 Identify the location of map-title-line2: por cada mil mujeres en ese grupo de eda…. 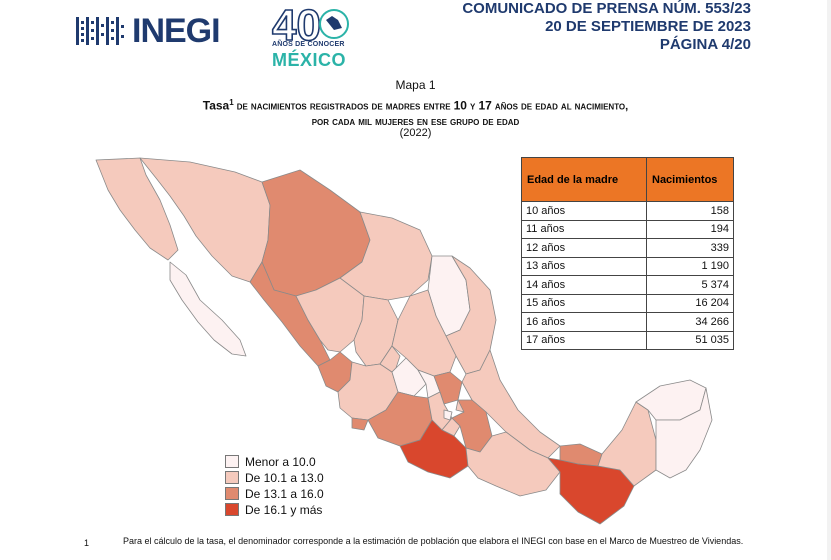
(415, 121).